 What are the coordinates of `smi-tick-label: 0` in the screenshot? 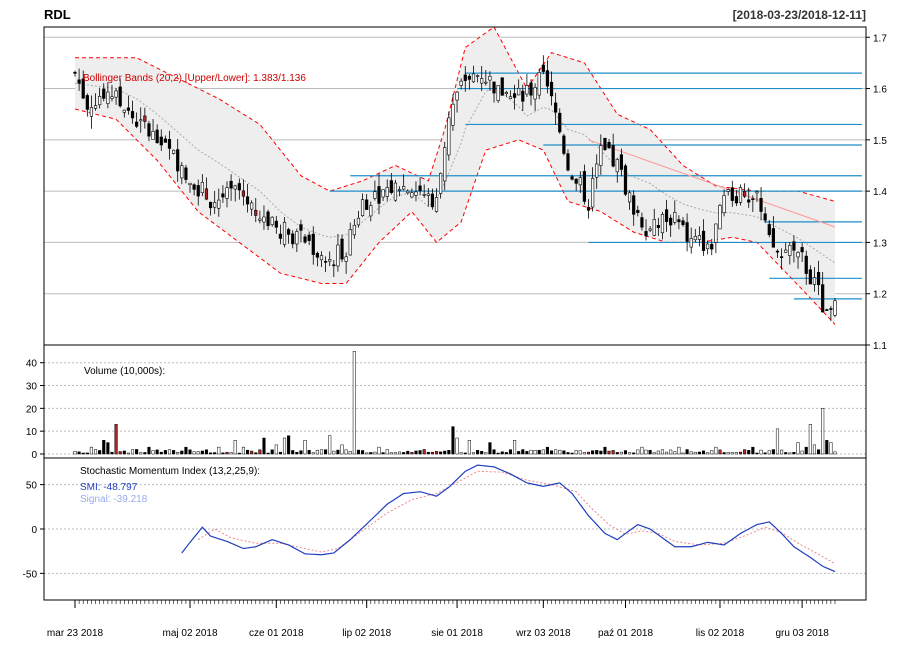 It's located at (34, 530).